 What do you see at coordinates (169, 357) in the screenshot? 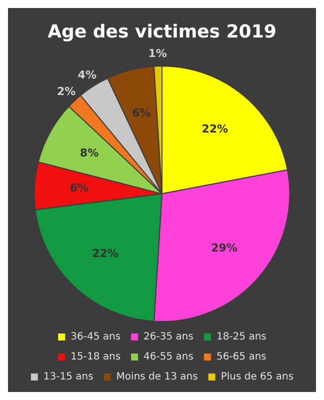
I see `legend-label: 46-55 ans` at bounding box center [169, 357].